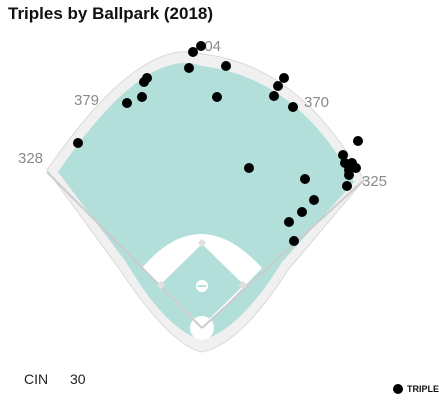  Describe the element at coordinates (86, 100) in the screenshot. I see `distance-left-center: 379` at that location.